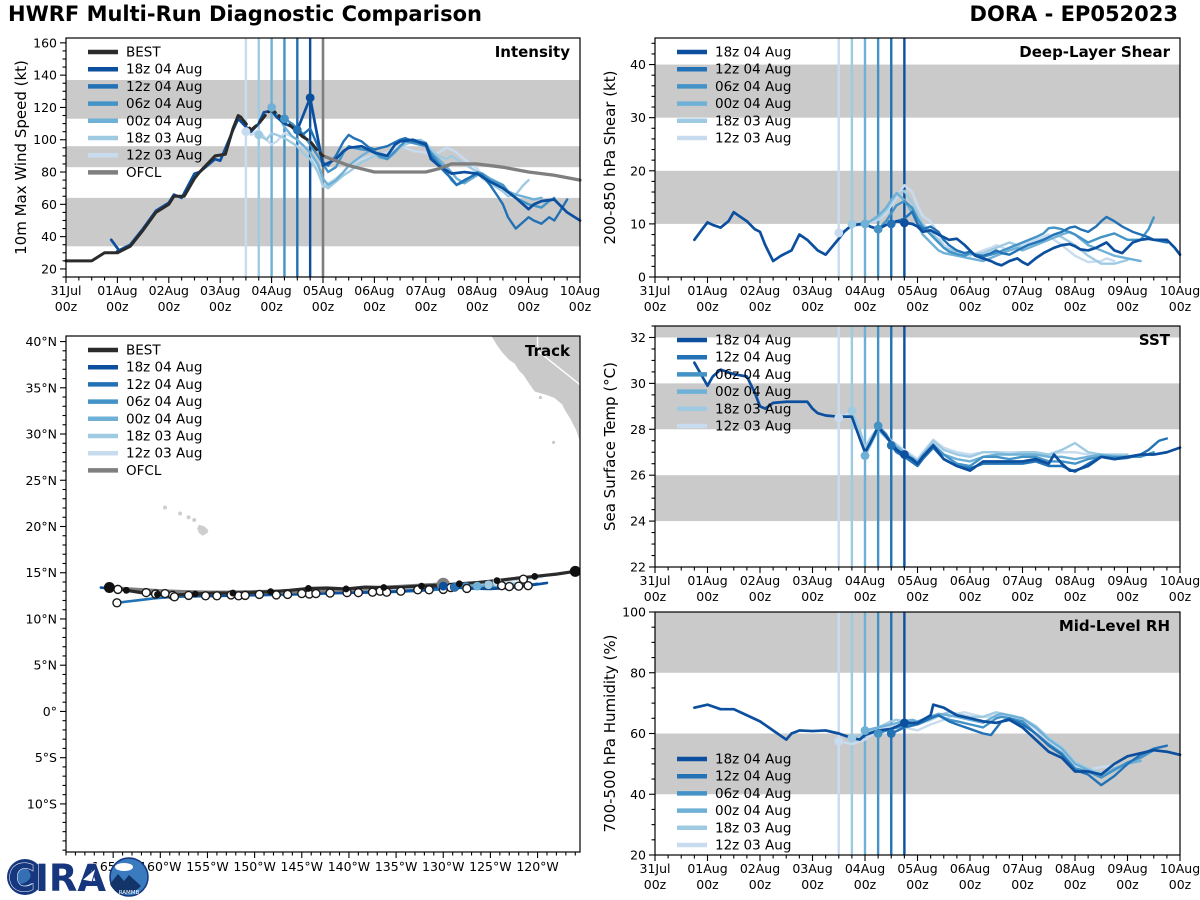 This screenshot has height=900, width=1200. I want to click on svg-text: 145°W, so click(302, 866).